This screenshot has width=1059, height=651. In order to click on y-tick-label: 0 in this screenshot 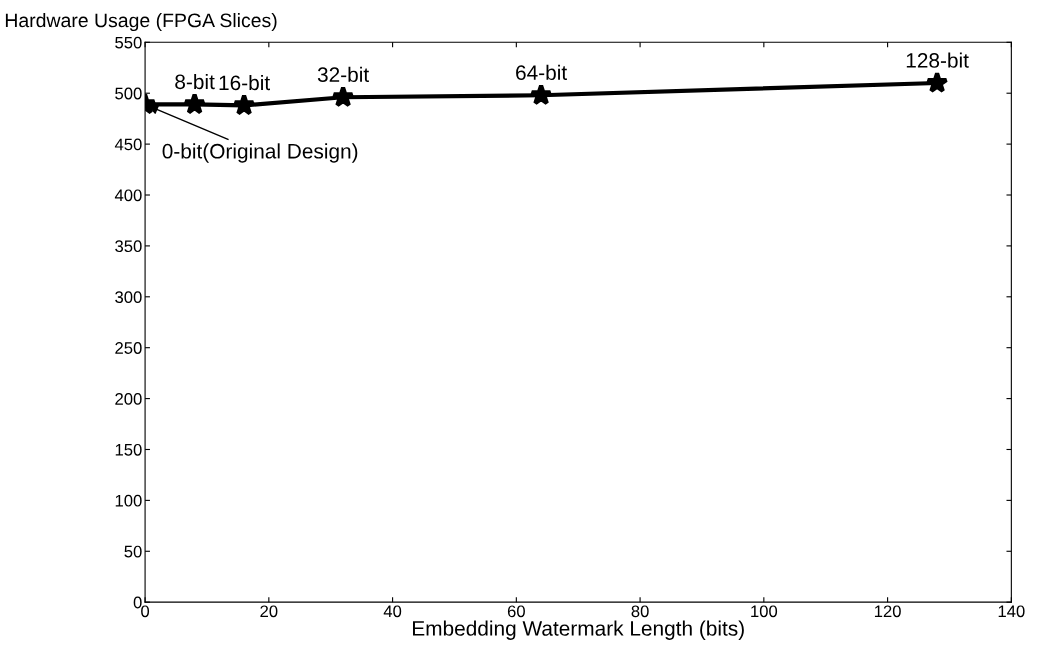, I will do `click(137, 602)`.